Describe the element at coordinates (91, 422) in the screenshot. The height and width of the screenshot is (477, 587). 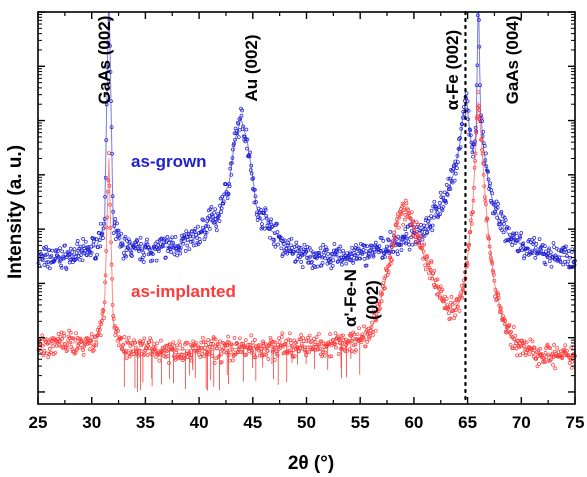
I see `x-tick-label: 30` at that location.